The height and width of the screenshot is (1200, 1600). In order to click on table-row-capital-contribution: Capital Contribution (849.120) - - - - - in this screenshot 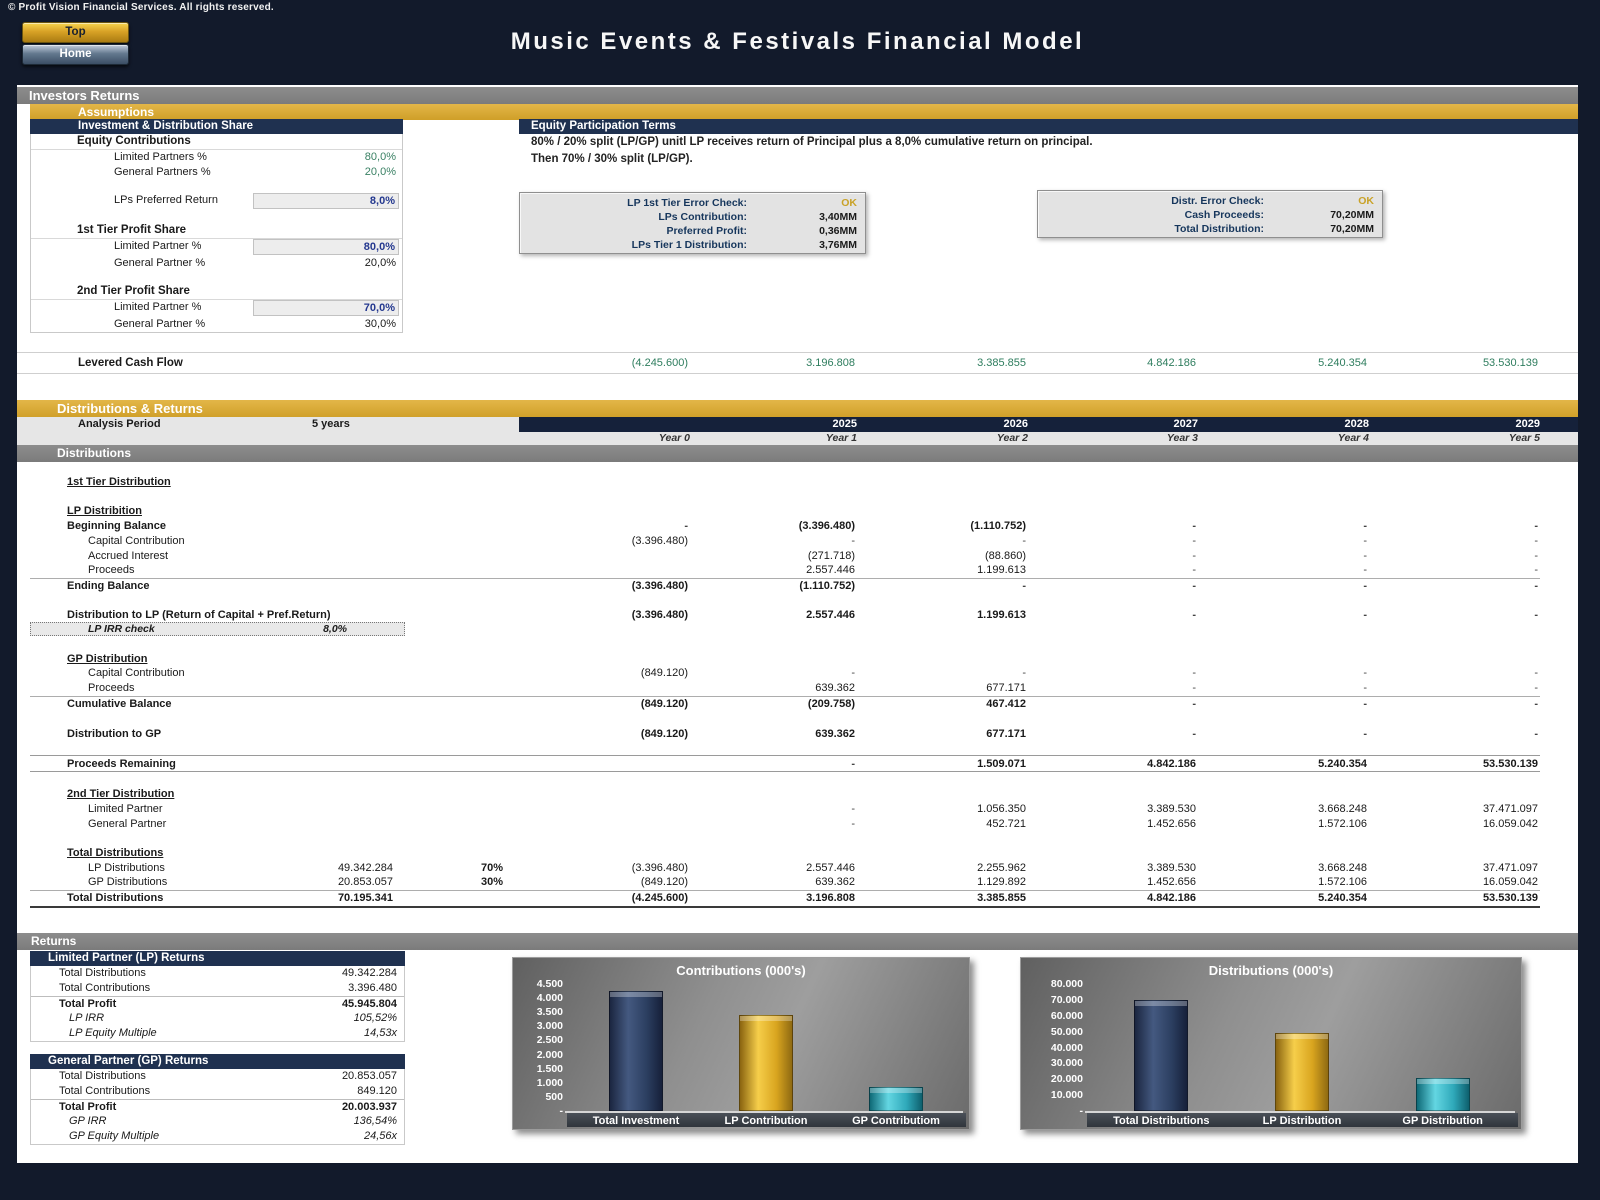, I will do `click(785, 673)`.